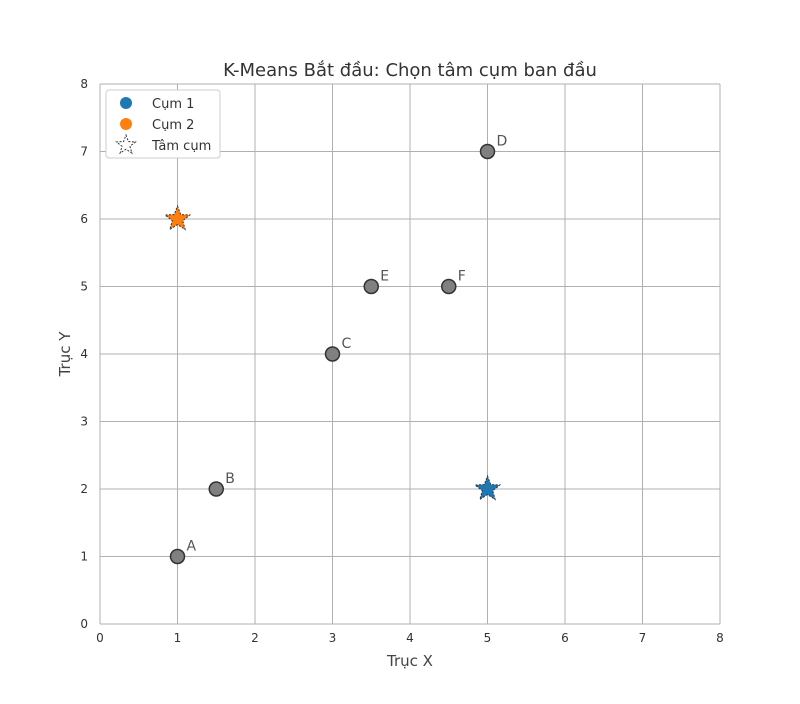  What do you see at coordinates (488, 638) in the screenshot?
I see `x-tick-label: 5` at bounding box center [488, 638].